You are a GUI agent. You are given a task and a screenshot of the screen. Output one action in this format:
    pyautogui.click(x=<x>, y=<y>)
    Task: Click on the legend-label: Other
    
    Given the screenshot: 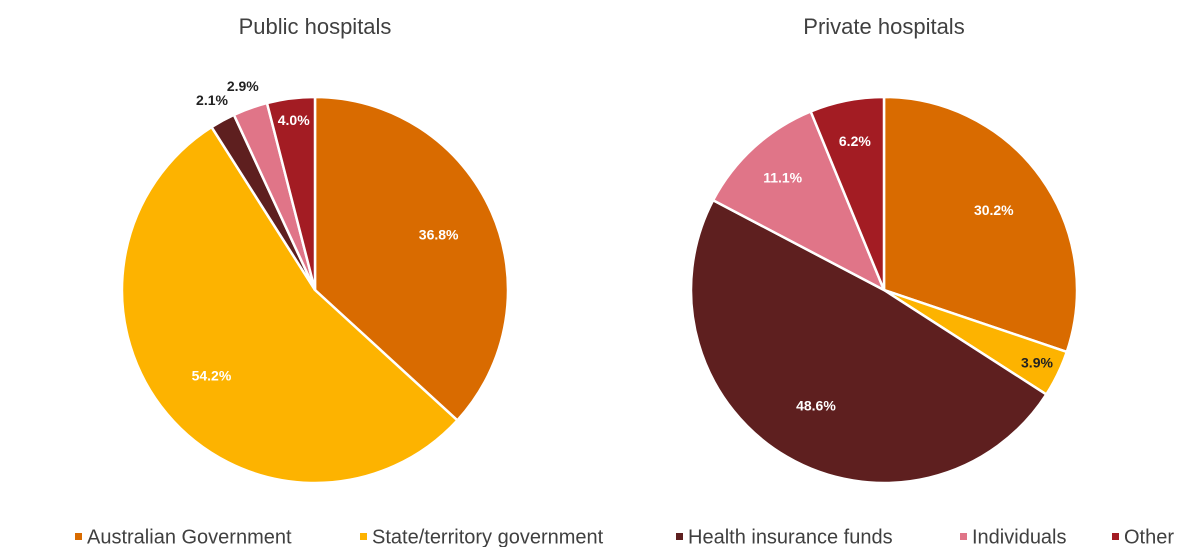 What is the action you would take?
    pyautogui.click(x=1149, y=536)
    